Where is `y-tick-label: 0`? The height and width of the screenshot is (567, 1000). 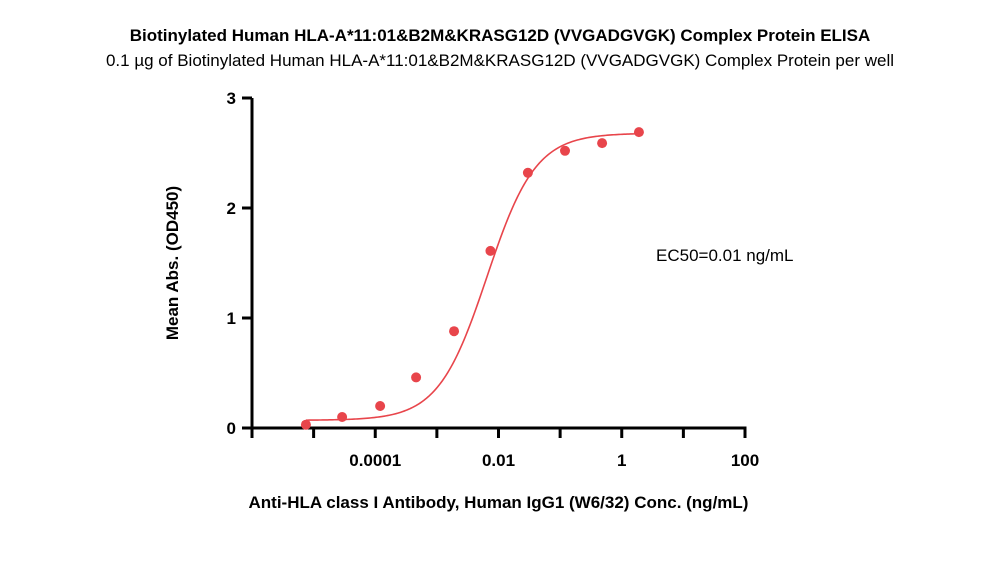
y-tick-label: 0 is located at coordinates (231, 428).